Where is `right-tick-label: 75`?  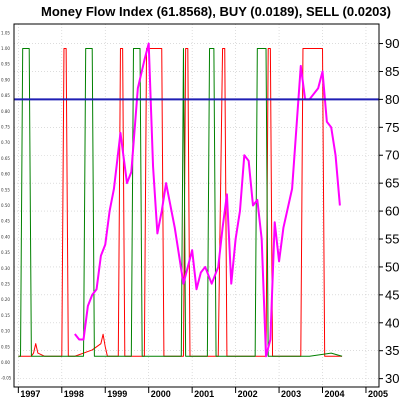 right-tick-label: 75 is located at coordinates (392, 127).